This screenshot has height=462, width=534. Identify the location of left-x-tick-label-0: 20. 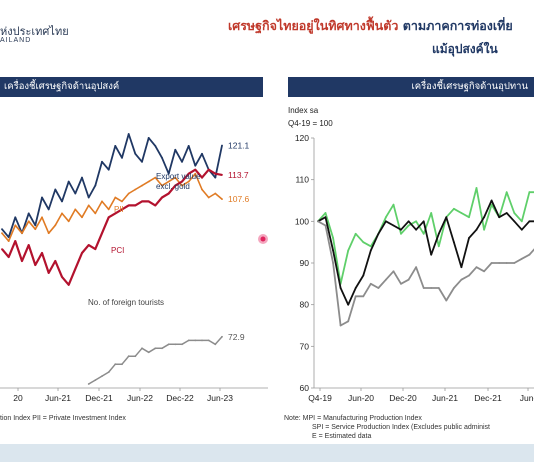
(18, 398).